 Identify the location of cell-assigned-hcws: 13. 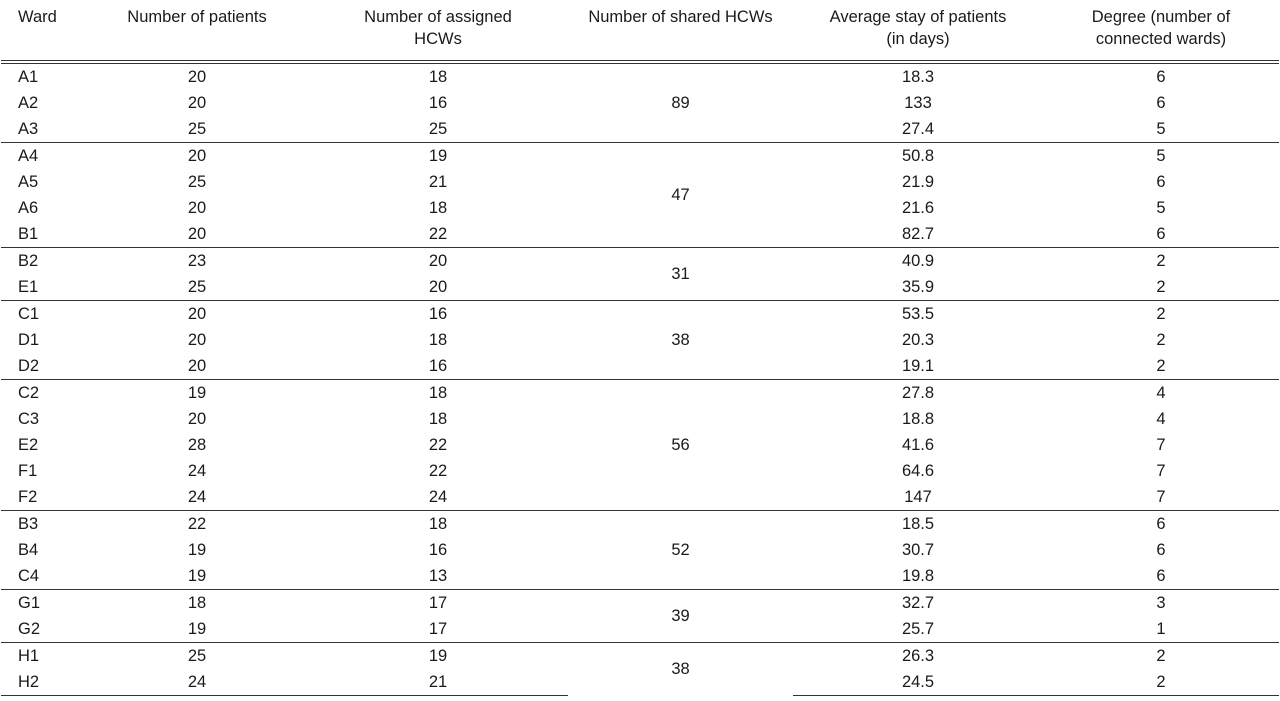
(438, 576).